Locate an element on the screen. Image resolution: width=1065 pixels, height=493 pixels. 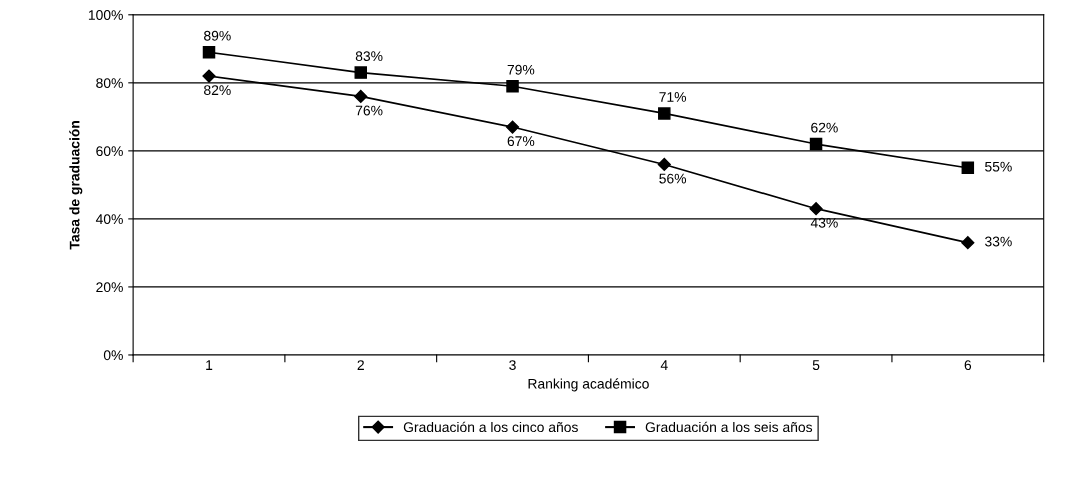
x-axis-title: Ranking académico is located at coordinates (588, 385).